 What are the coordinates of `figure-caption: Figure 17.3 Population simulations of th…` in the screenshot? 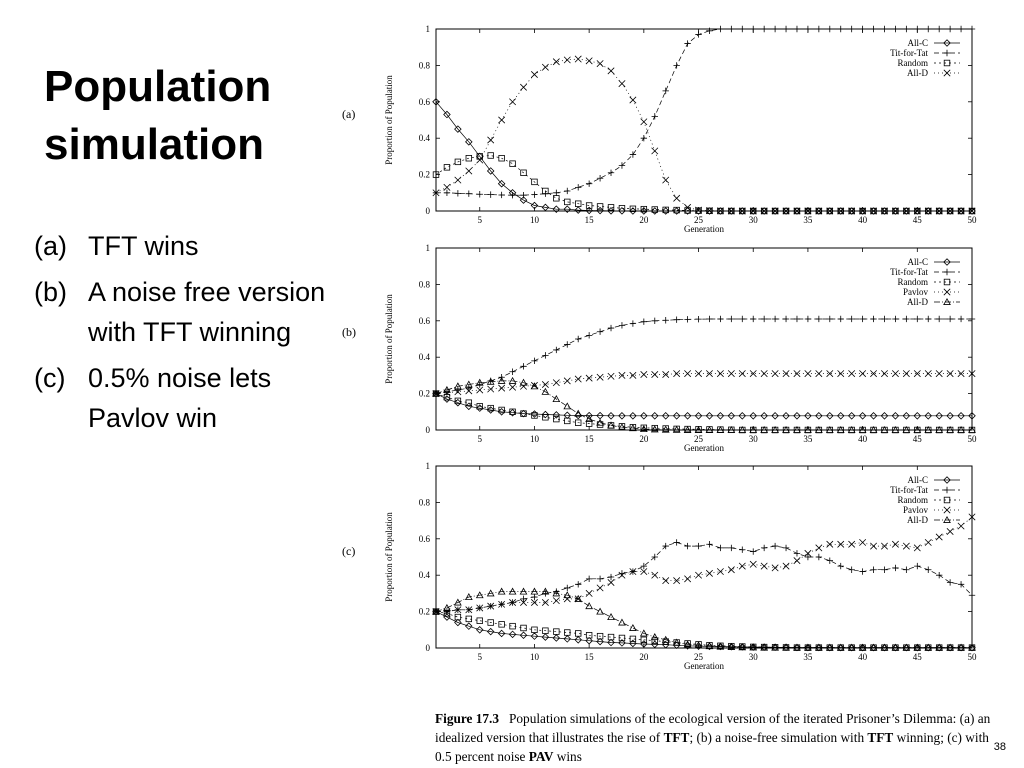 It's located at (715, 737).